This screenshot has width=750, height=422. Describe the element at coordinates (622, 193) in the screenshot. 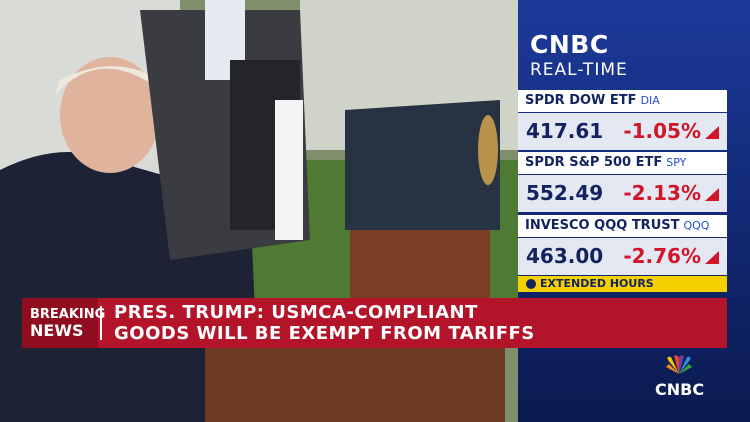

I see `quote-value-row: 552.49 -2.13%` at that location.